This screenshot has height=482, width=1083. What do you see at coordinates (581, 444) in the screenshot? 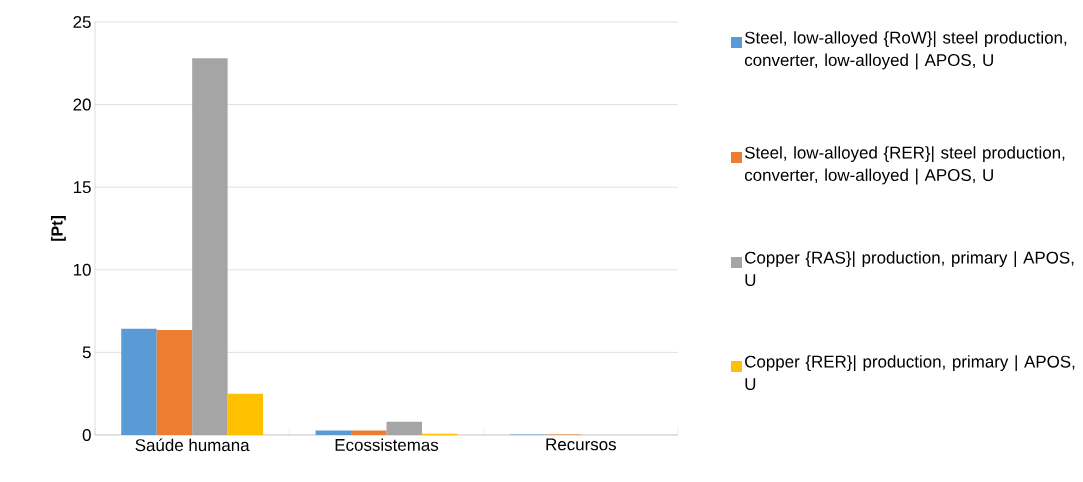
I see `x-tick-label: Recursos` at bounding box center [581, 444].